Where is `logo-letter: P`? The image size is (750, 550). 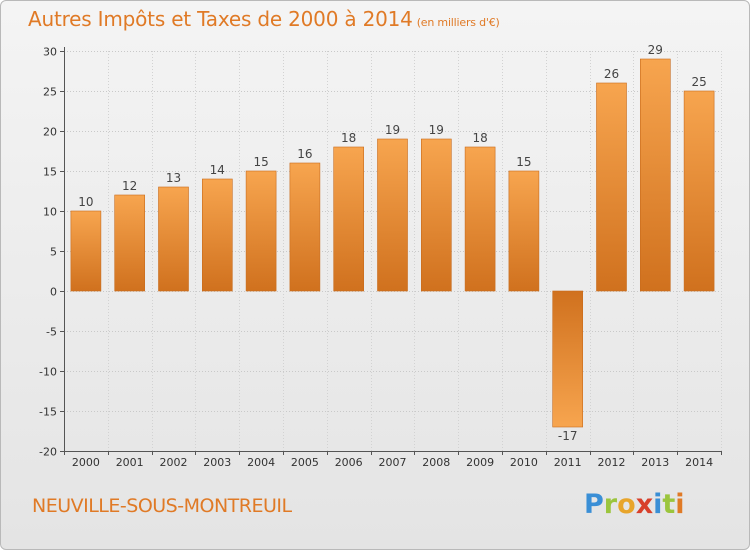 logo-letter: P is located at coordinates (594, 504).